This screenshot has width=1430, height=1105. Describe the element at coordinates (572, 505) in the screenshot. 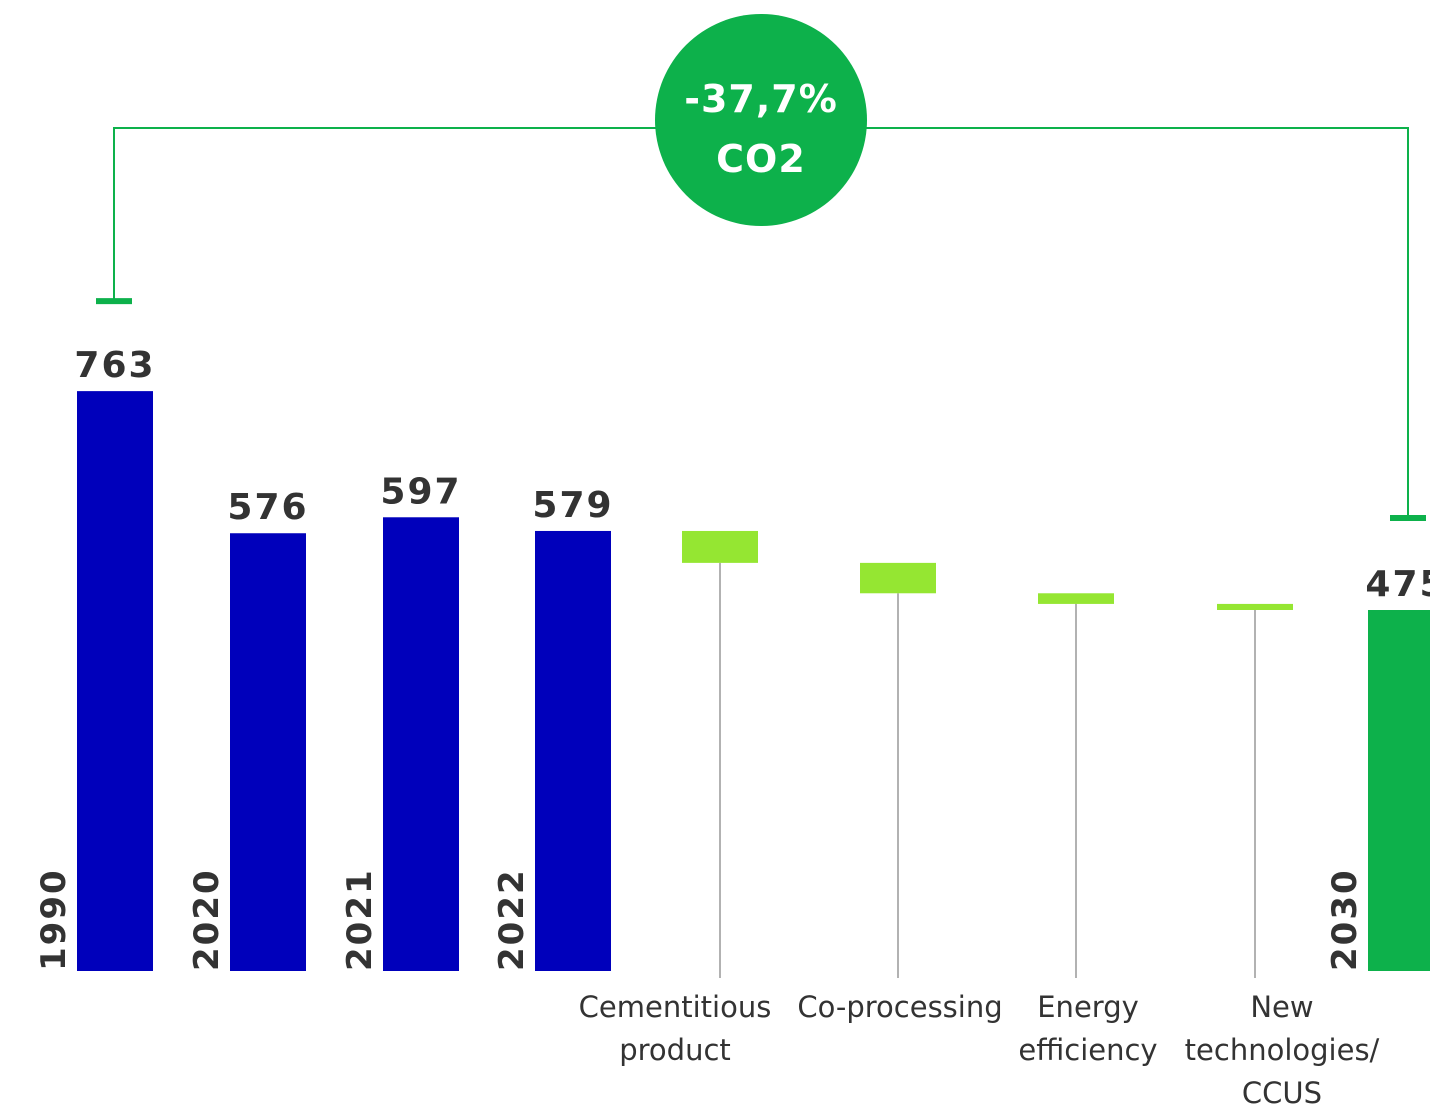

I see `value-label: 579` at that location.